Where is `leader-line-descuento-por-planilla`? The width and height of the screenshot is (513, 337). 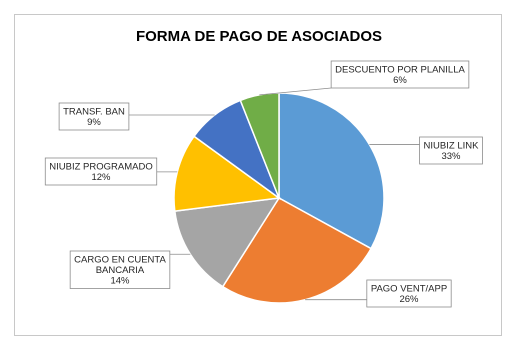 leader-line-descuento-por-planilla is located at coordinates (295, 91).